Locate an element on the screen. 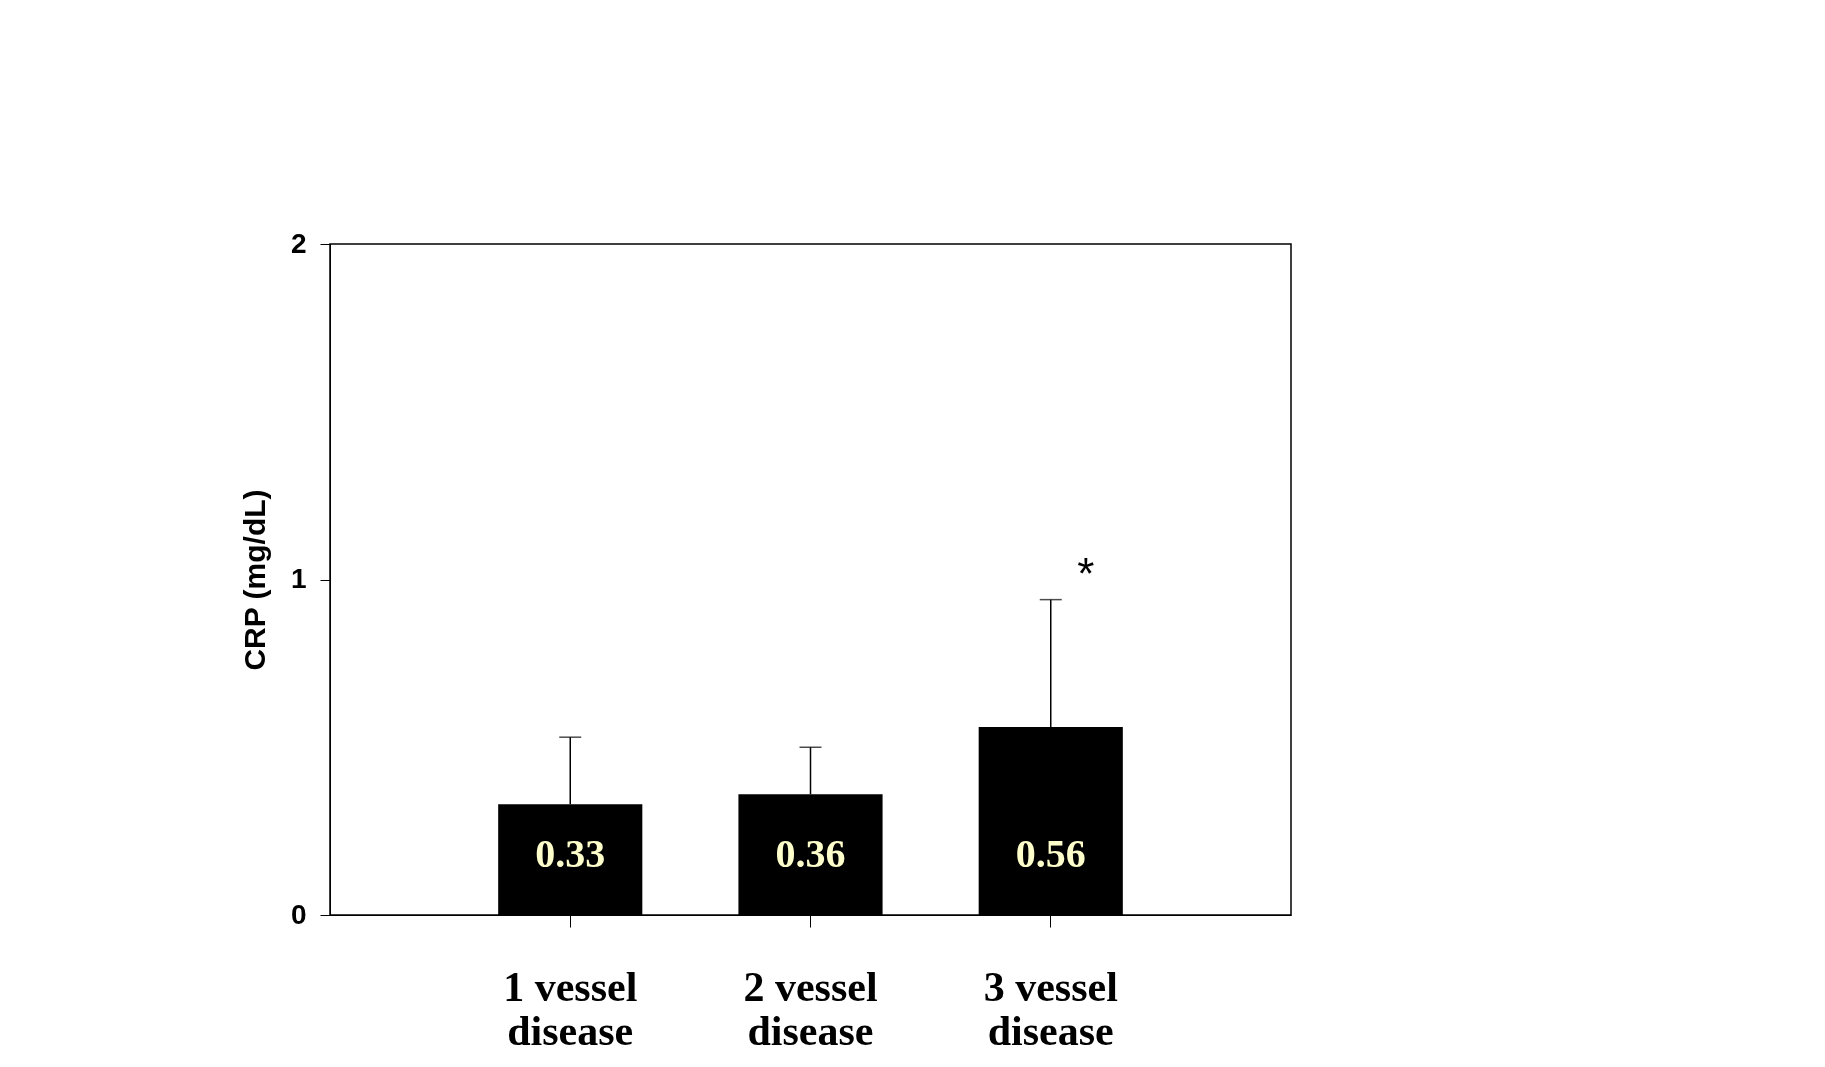  data-label: 0.56 is located at coordinates (1050, 853).